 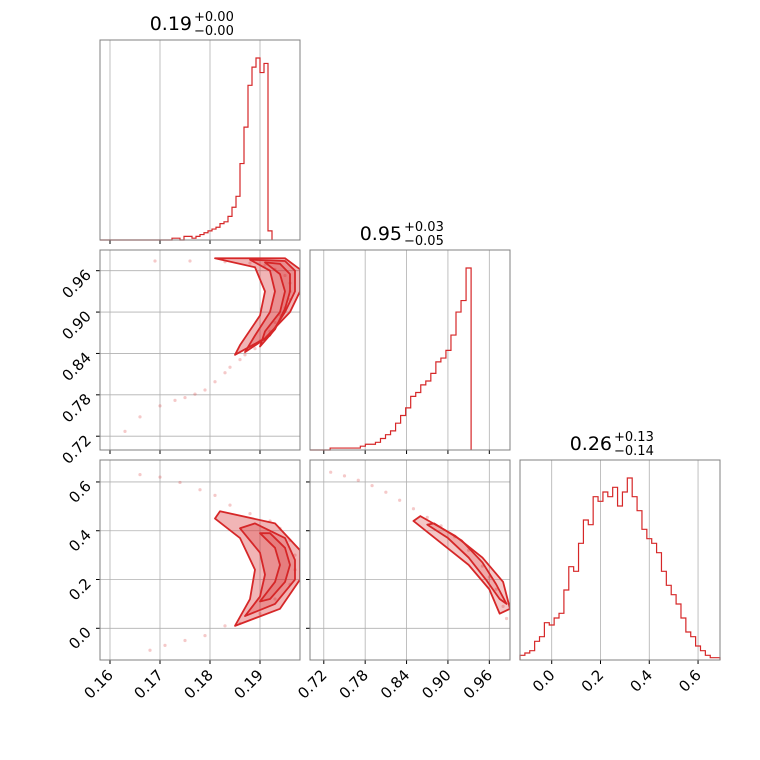 What do you see at coordinates (312, 684) in the screenshot?
I see `x-tick-label: 0.72` at bounding box center [312, 684].